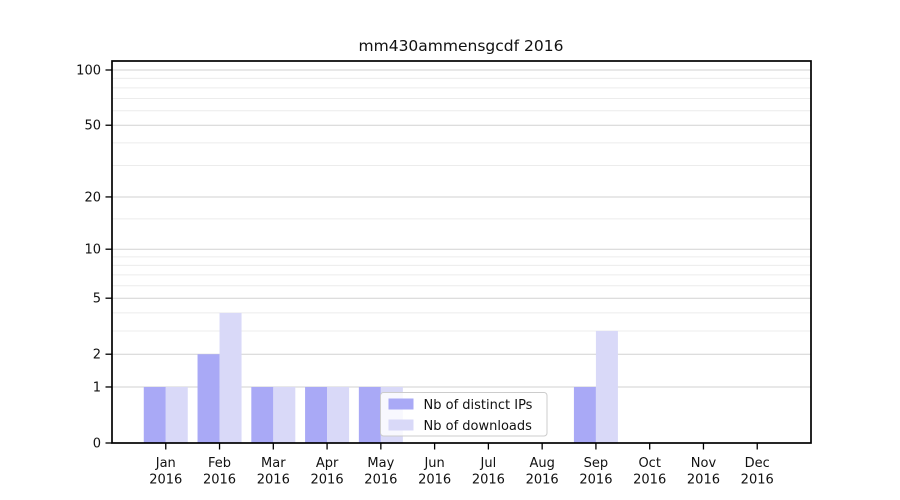  What do you see at coordinates (92, 197) in the screenshot?
I see `y-tick-label: 20` at bounding box center [92, 197].